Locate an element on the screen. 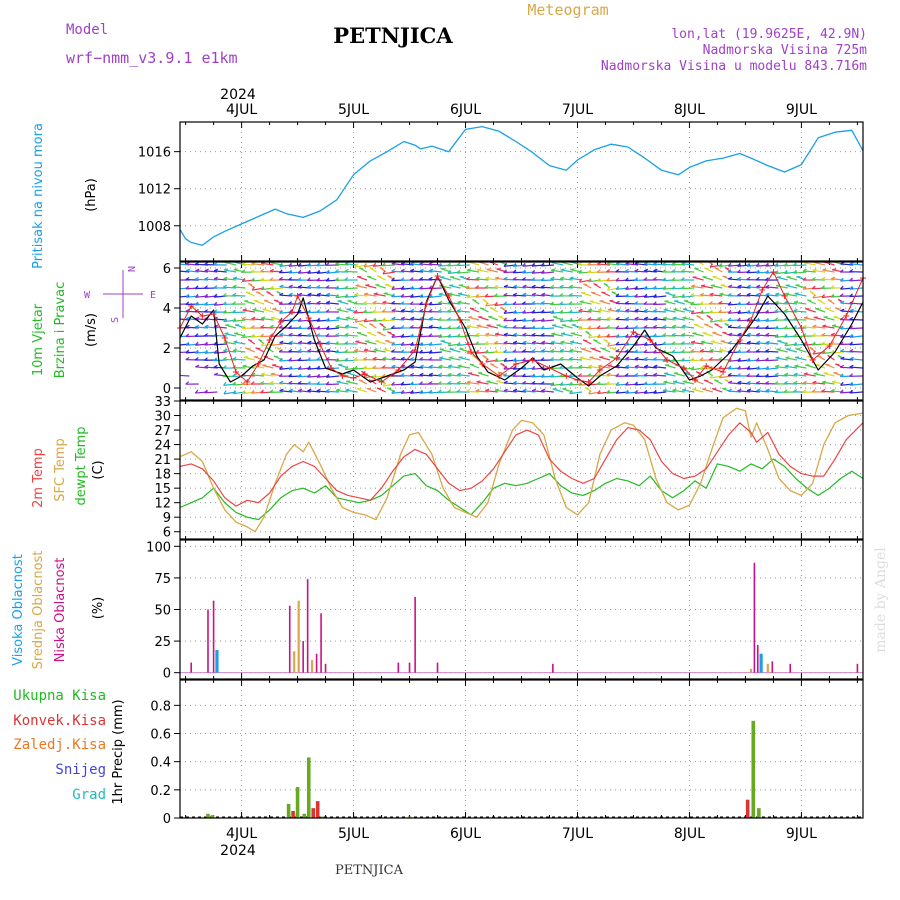 This screenshot has height=900, width=900. precip-legend-total: Ukupna Kisa is located at coordinates (59, 696).